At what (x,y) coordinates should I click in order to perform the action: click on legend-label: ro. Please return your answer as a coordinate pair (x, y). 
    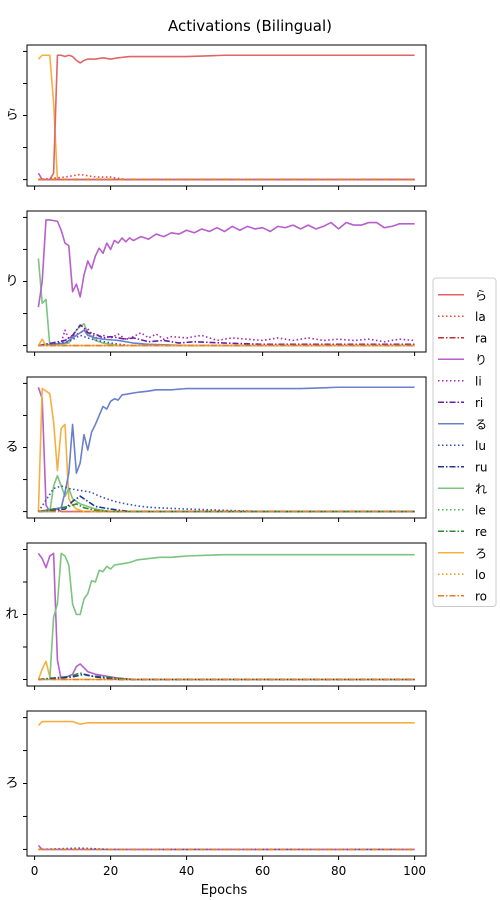
    Looking at the image, I should click on (481, 596).